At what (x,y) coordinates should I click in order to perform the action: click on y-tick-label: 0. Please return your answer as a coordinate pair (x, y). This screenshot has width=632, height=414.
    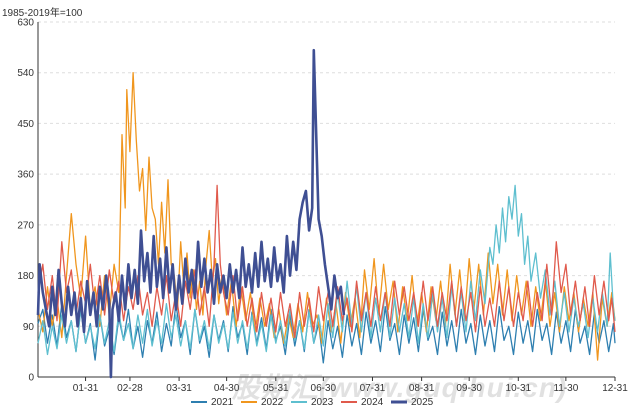
    Looking at the image, I should click on (31, 378).